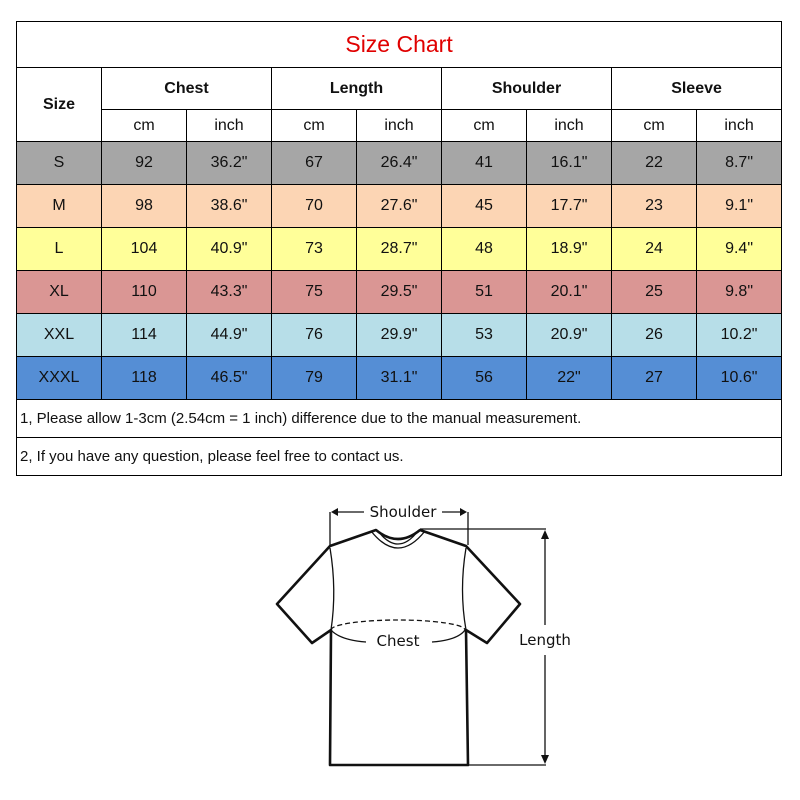 Image resolution: width=800 pixels, height=800 pixels. Describe the element at coordinates (739, 249) in the screenshot. I see `value-cell: 9.4"` at that location.